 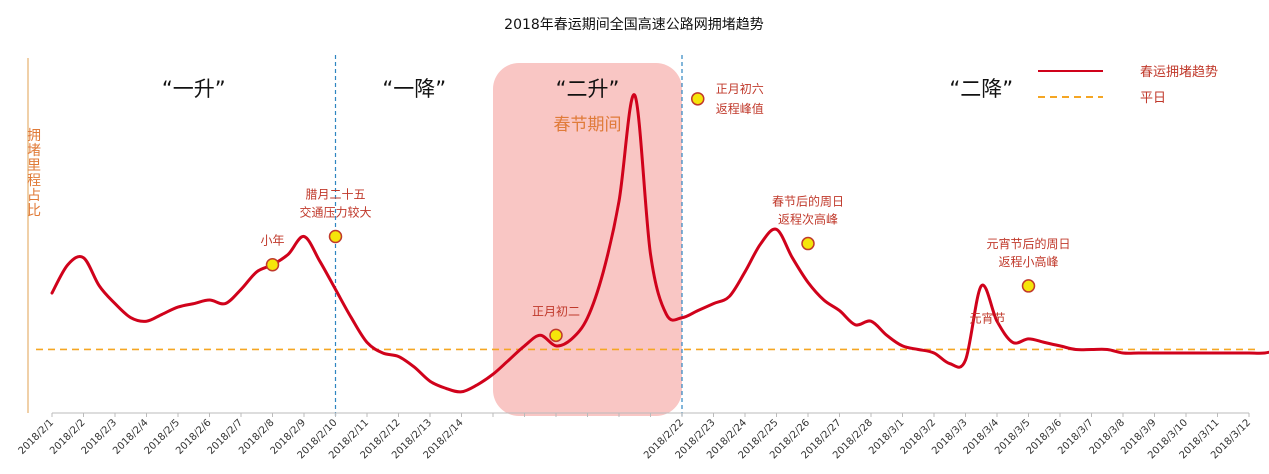 What do you see at coordinates (335, 212) in the screenshot?
I see `point-annotation: 交通压力较大` at bounding box center [335, 212].